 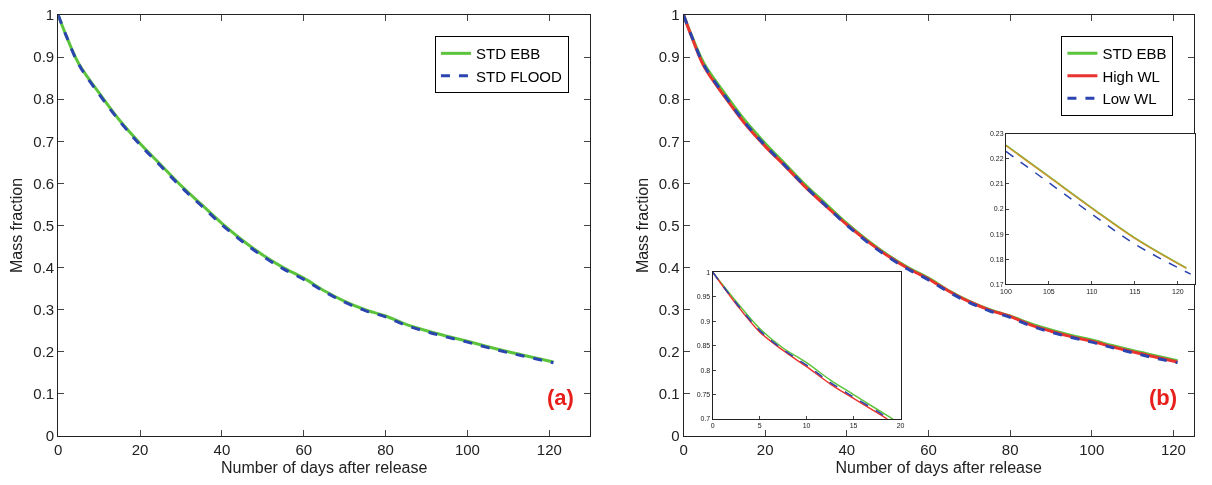 I want to click on legend-label: High WL, so click(x=1131, y=76).